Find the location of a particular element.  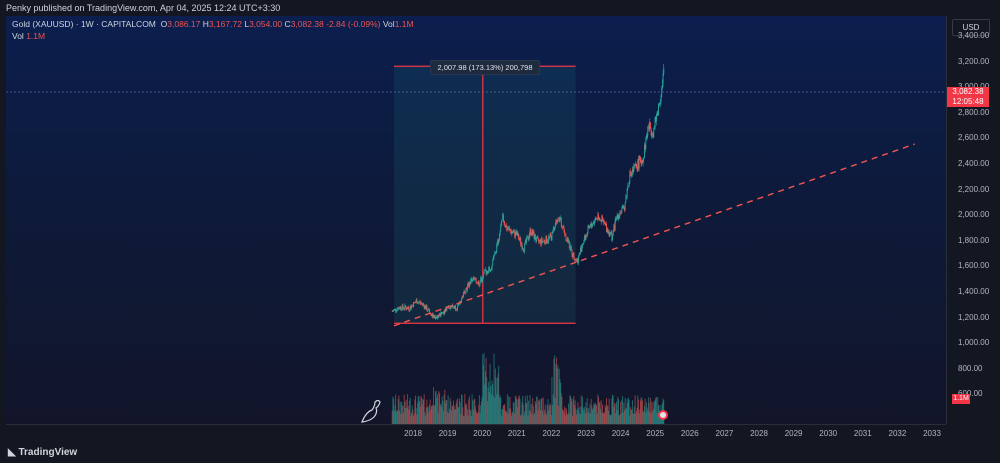

flag-icon is located at coordinates (663, 415).